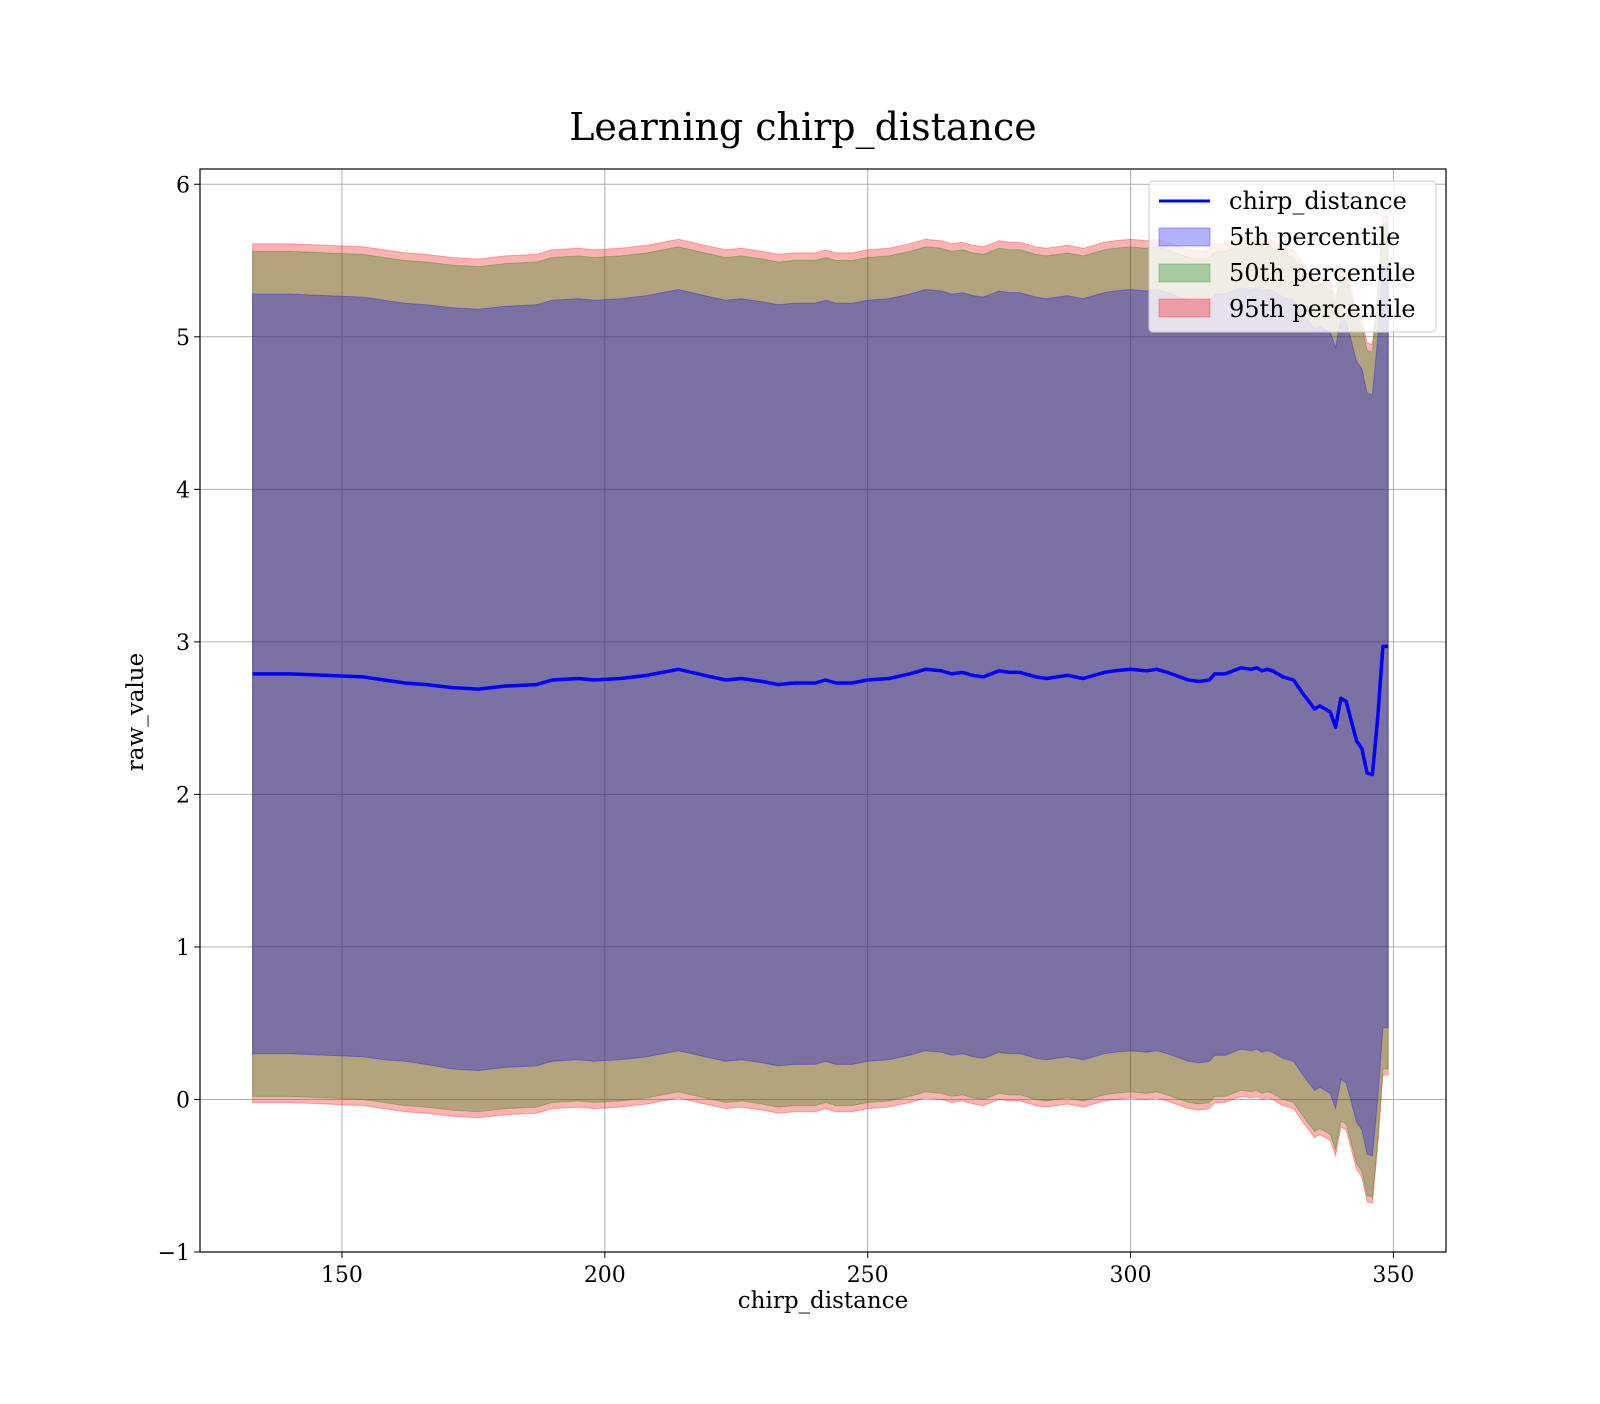 The image size is (1600, 1404). I want to click on legend-label-5th: 5th percentile, so click(1314, 237).